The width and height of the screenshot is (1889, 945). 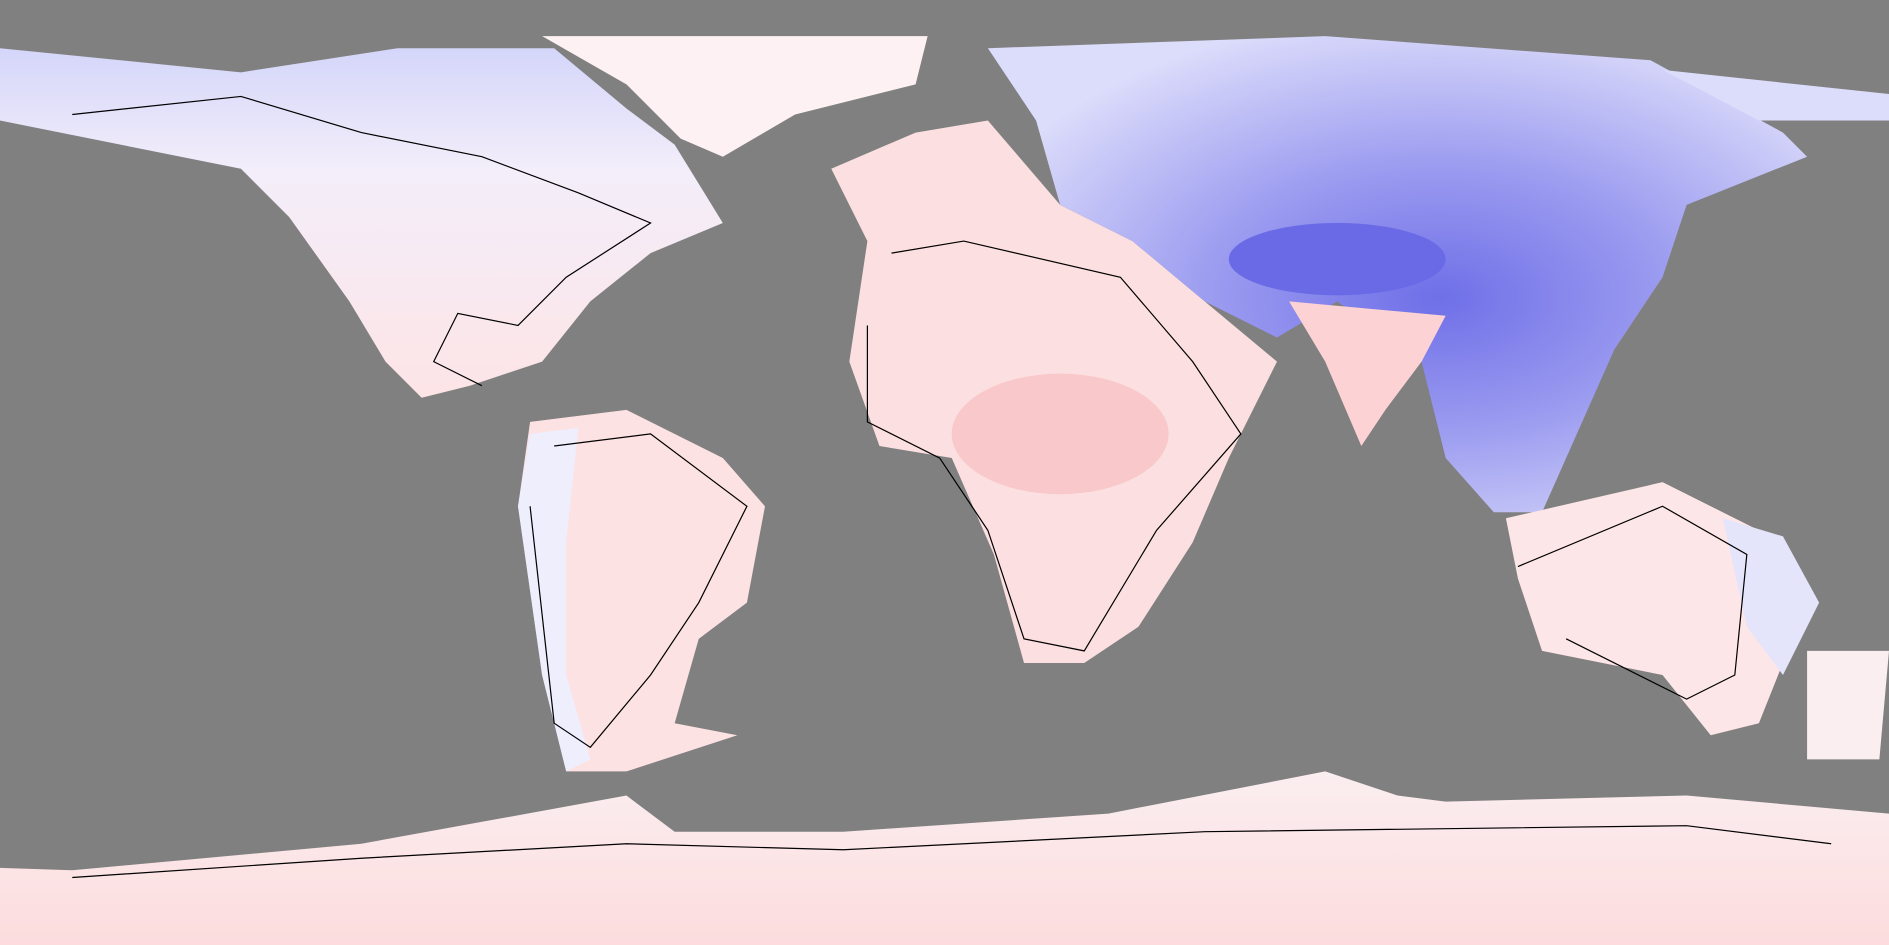 I want to click on new-zealand, so click(x=1848, y=705).